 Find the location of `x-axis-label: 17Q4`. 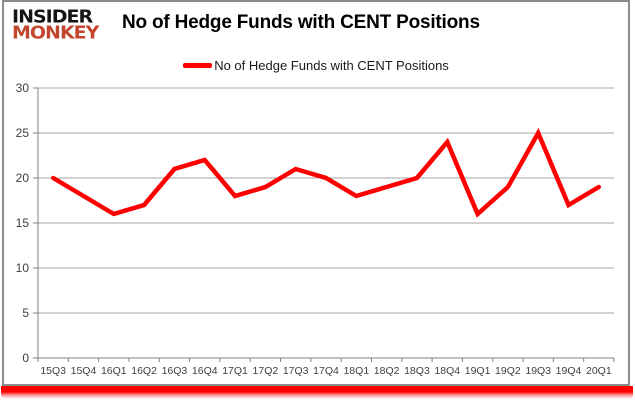

x-axis-label: 17Q4 is located at coordinates (326, 371).